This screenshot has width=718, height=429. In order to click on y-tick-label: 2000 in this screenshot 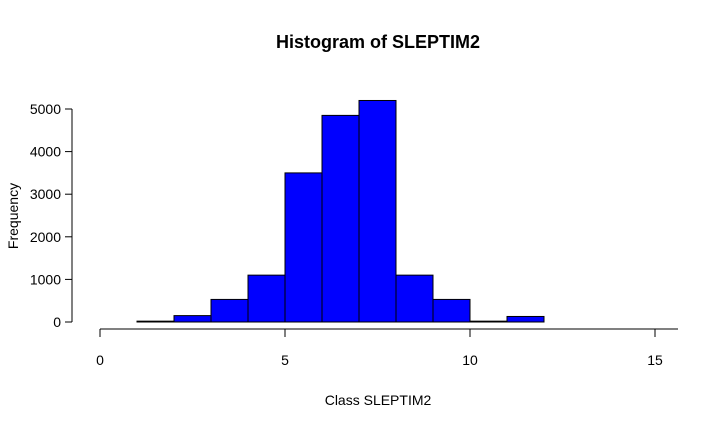, I will do `click(45, 237)`.